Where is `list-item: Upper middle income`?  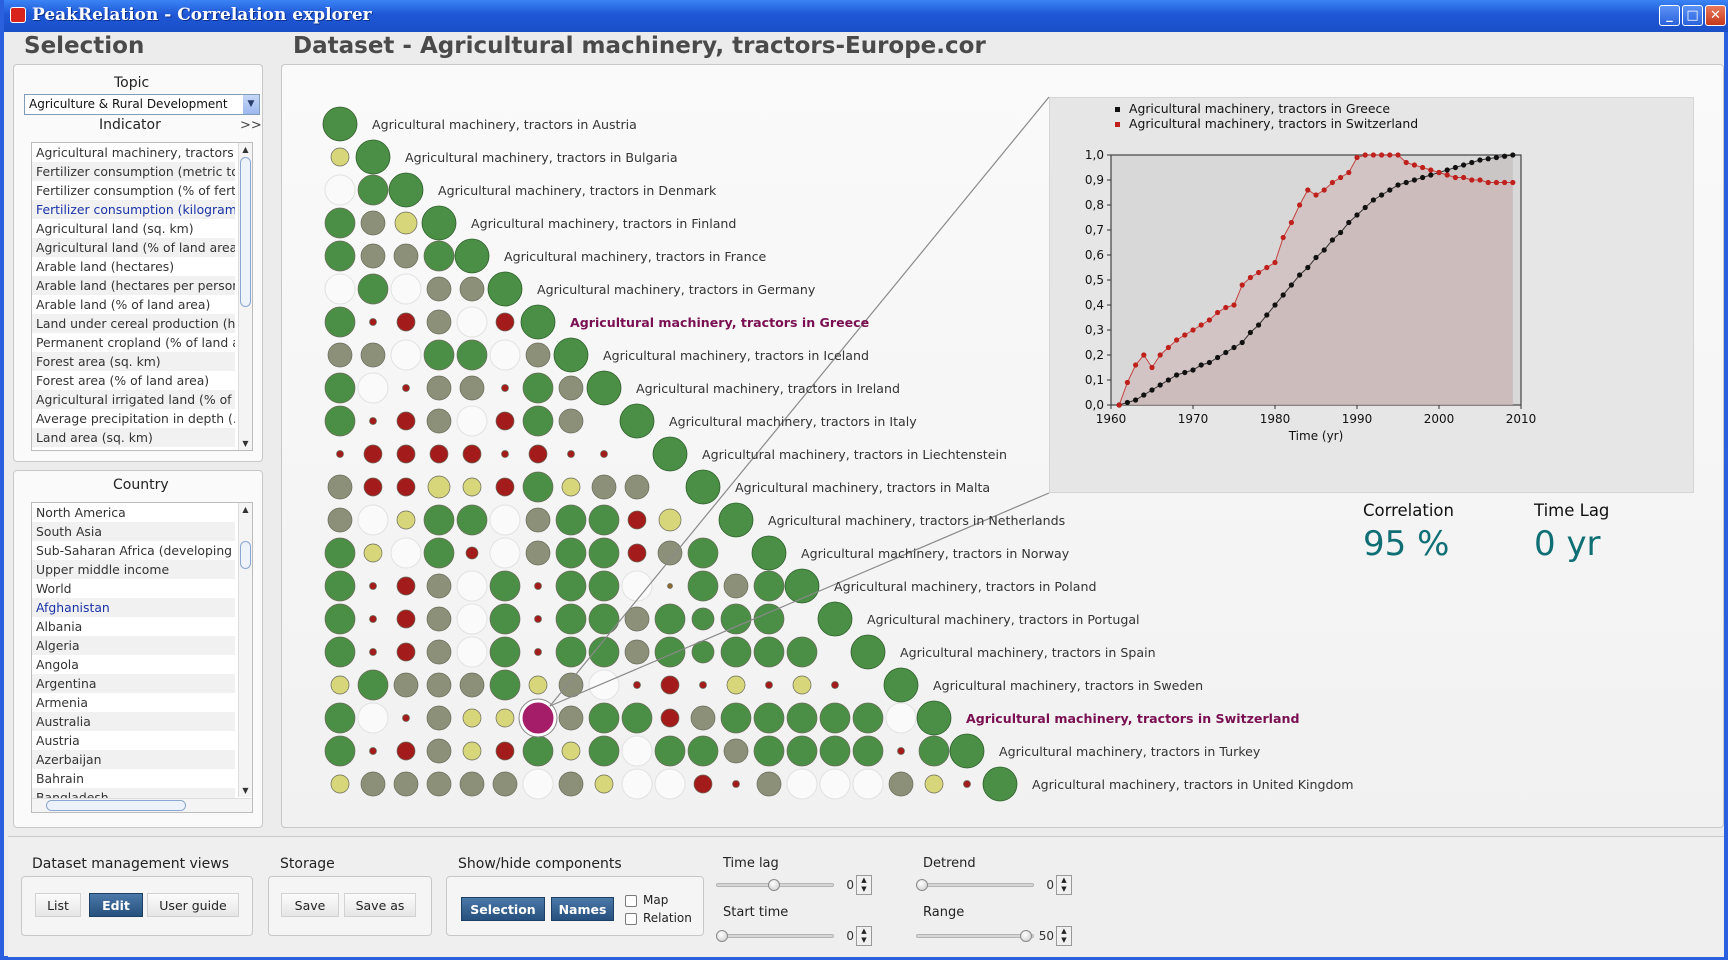 list-item: Upper middle income is located at coordinates (133, 569).